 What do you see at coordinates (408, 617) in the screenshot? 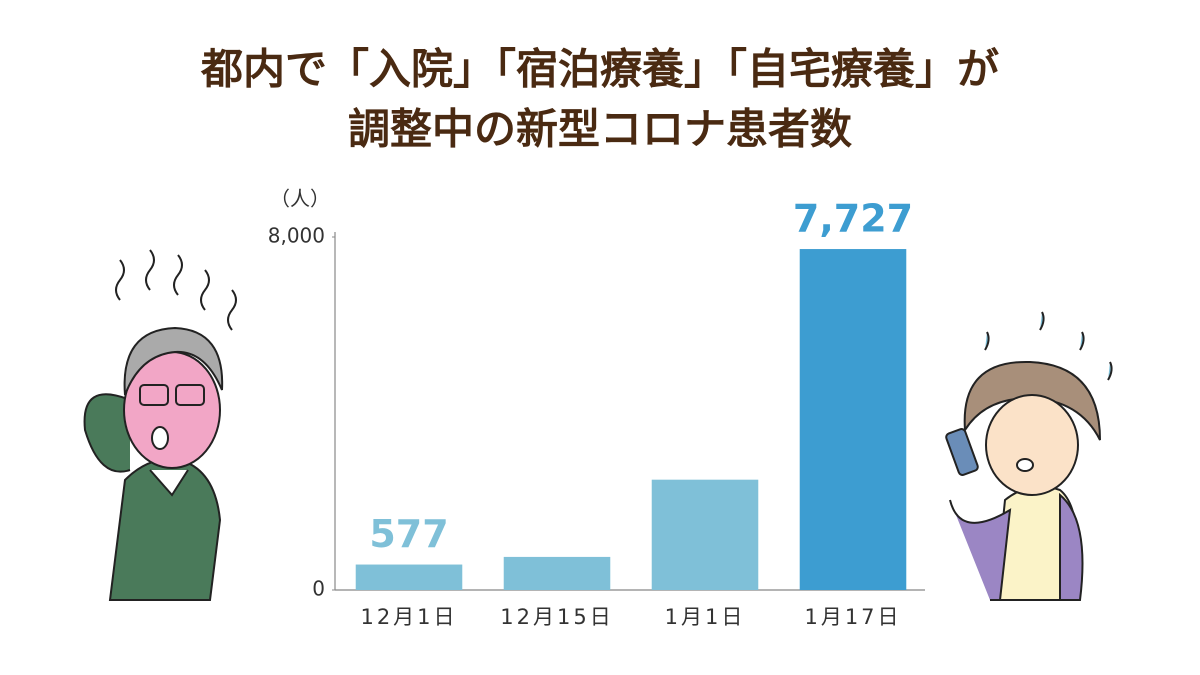
I see `x-tick-label: 12月1日` at bounding box center [408, 617].